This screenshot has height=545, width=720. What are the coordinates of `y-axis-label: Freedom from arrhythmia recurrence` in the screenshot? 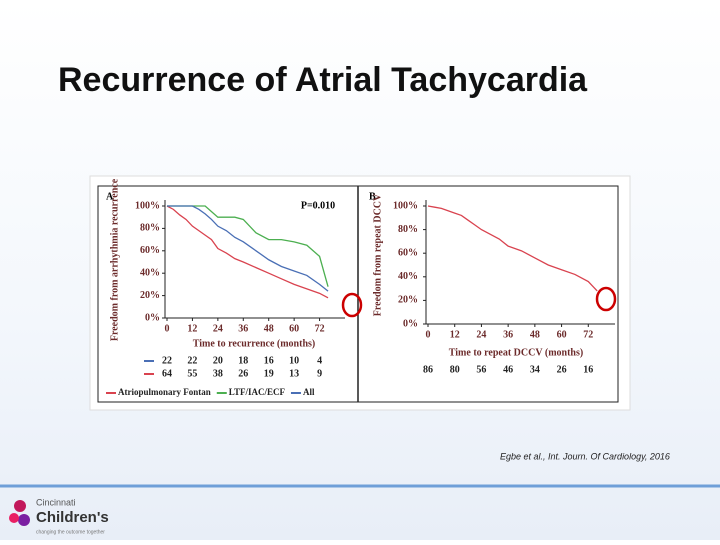 It's located at (114, 259).